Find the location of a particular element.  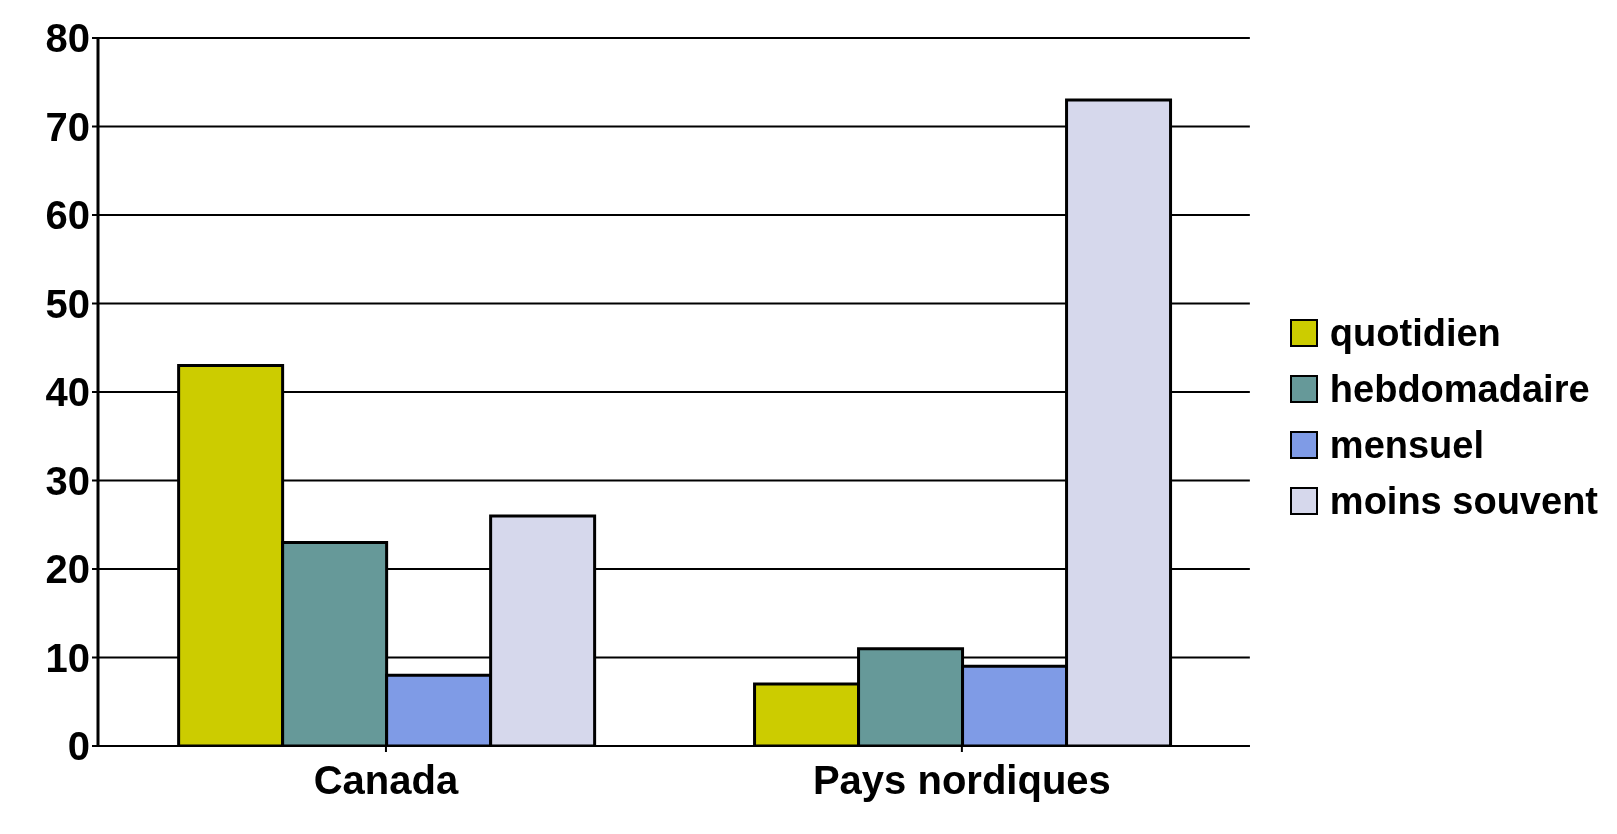

y-tick-label: 30 is located at coordinates (67, 480).